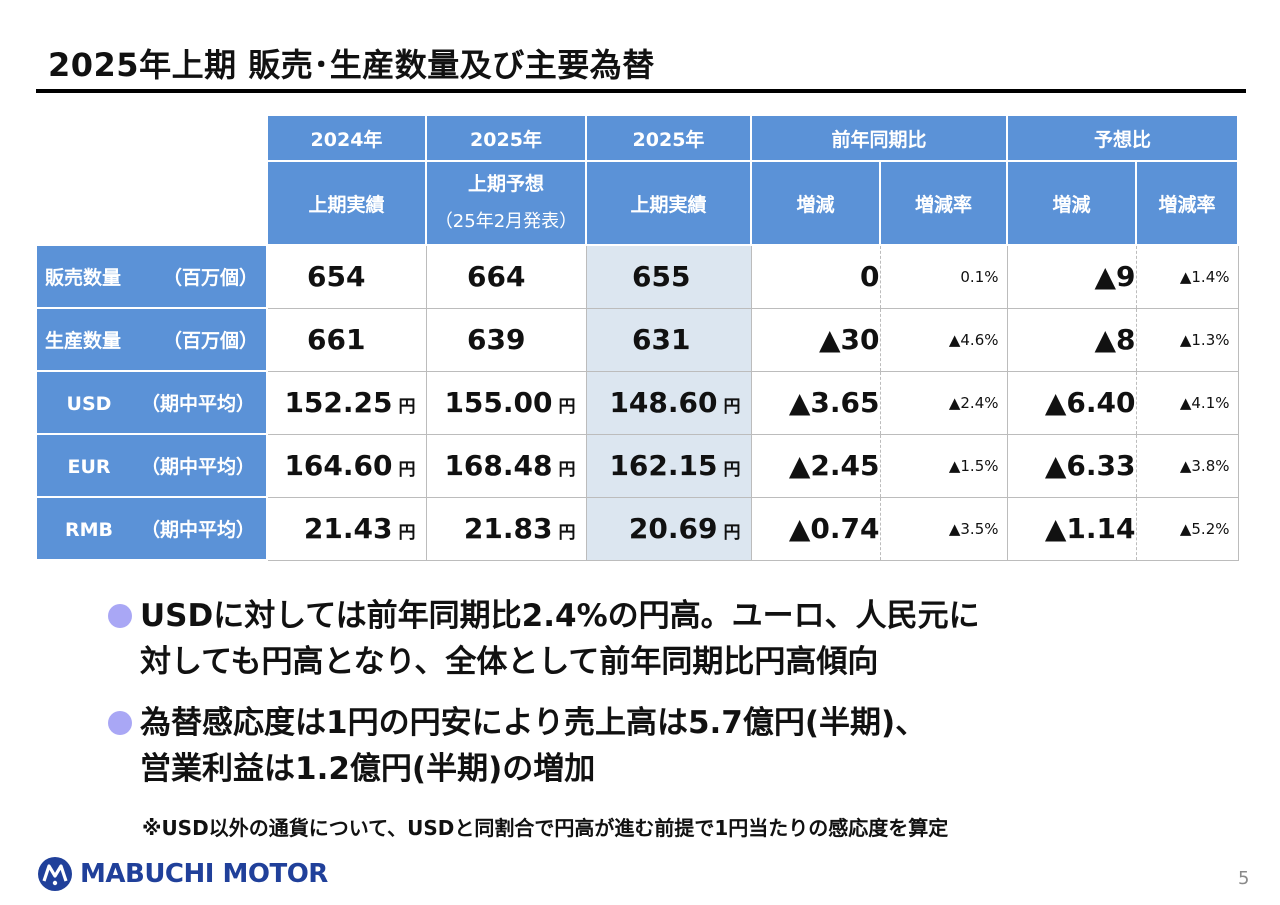  I want to click on value-number: 20.69, so click(673, 528).